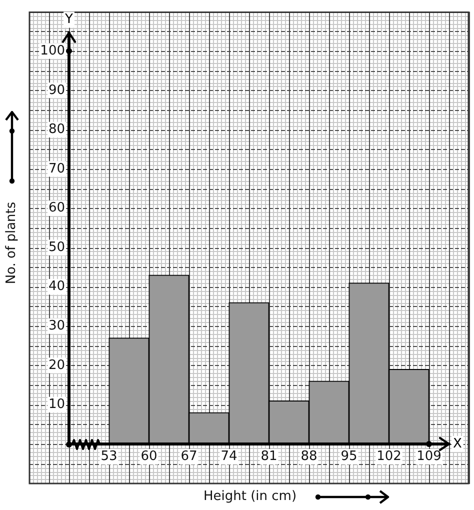 The image size is (474, 510). I want to click on annotation: X, so click(457, 444).